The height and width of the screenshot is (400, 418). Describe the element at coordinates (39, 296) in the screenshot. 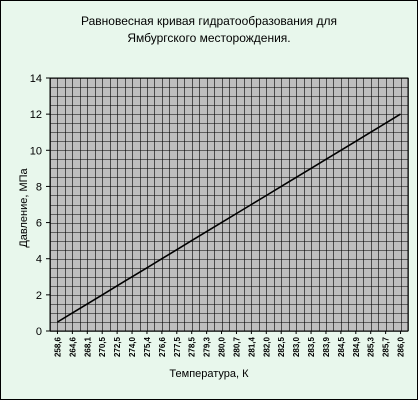

I see `y-tick-label: 2` at that location.